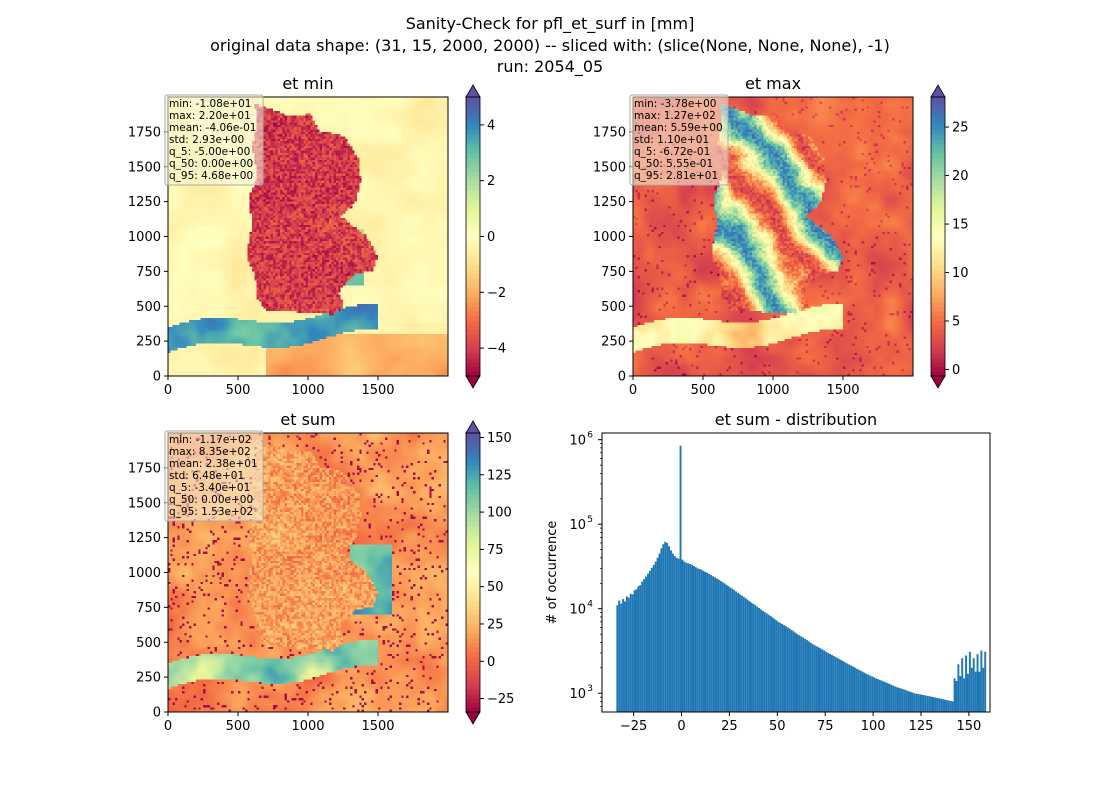 Image resolution: width=1100 pixels, height=800 pixels. Describe the element at coordinates (949, 236) in the screenshot. I see `et-max-colorbar: 0 5 10 15 20 25` at that location.